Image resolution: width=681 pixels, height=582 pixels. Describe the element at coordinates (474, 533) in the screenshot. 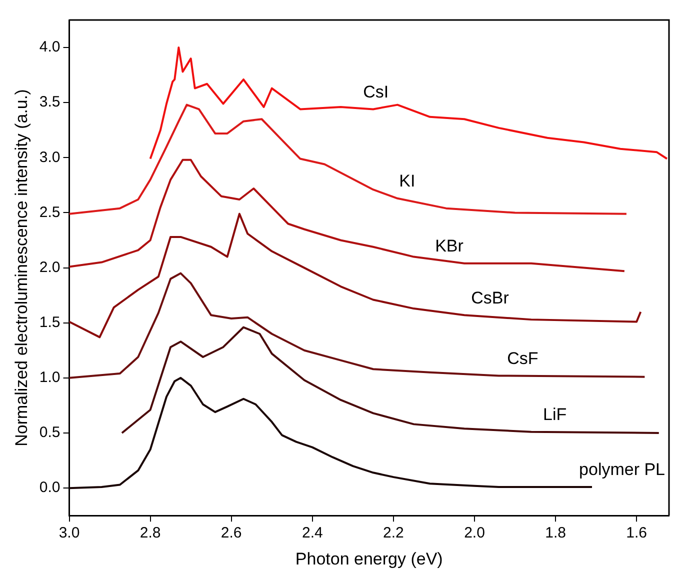

I see `x-tick-label: 2.0` at that location.